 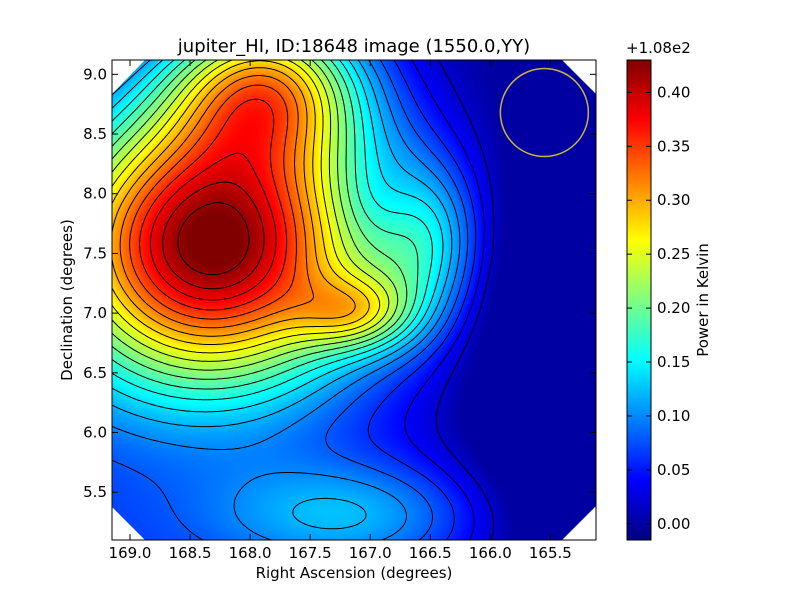 What do you see at coordinates (95, 194) in the screenshot?
I see `y-tick-label: 8.0` at bounding box center [95, 194].